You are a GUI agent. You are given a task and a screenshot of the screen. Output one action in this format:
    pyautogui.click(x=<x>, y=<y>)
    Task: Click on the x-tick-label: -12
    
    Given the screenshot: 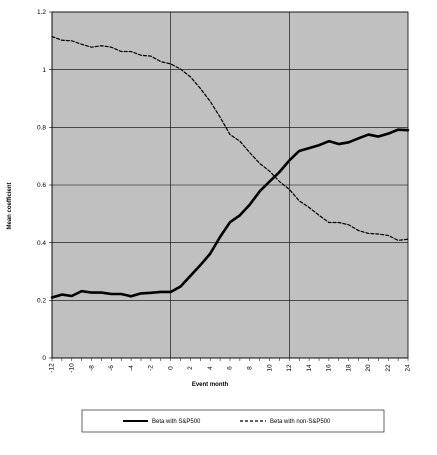 What is the action you would take?
    pyautogui.click(x=52, y=368)
    